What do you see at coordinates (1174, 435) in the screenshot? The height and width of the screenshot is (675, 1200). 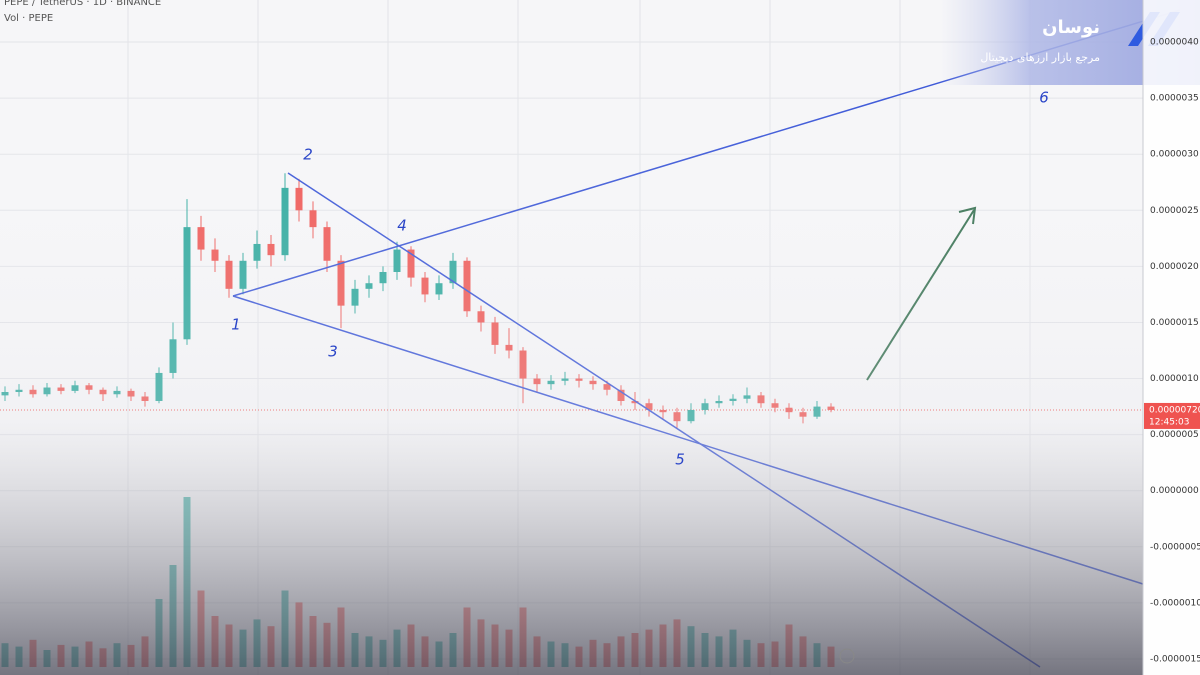 I see `y-tick-label: 0.0000005` at bounding box center [1174, 435].